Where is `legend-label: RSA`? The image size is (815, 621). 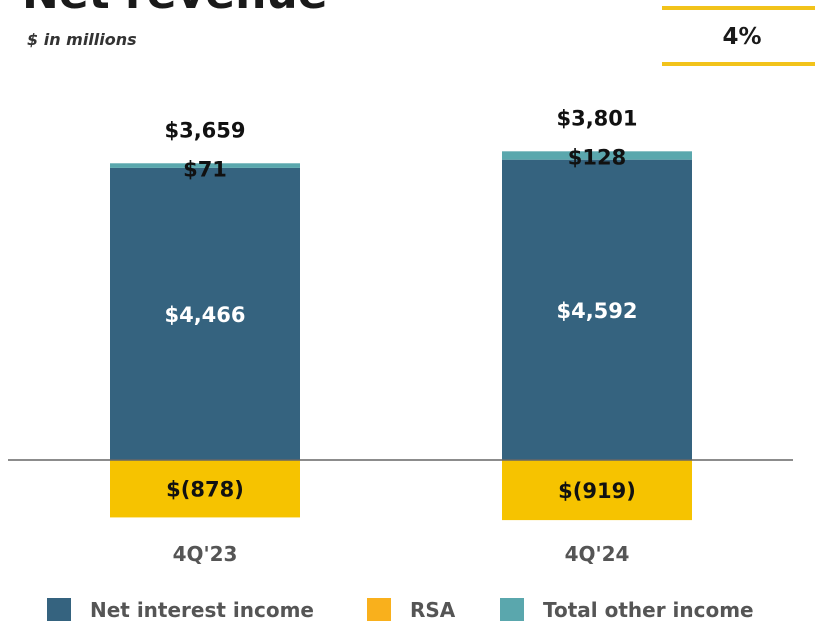
legend-label: RSA is located at coordinates (433, 609).